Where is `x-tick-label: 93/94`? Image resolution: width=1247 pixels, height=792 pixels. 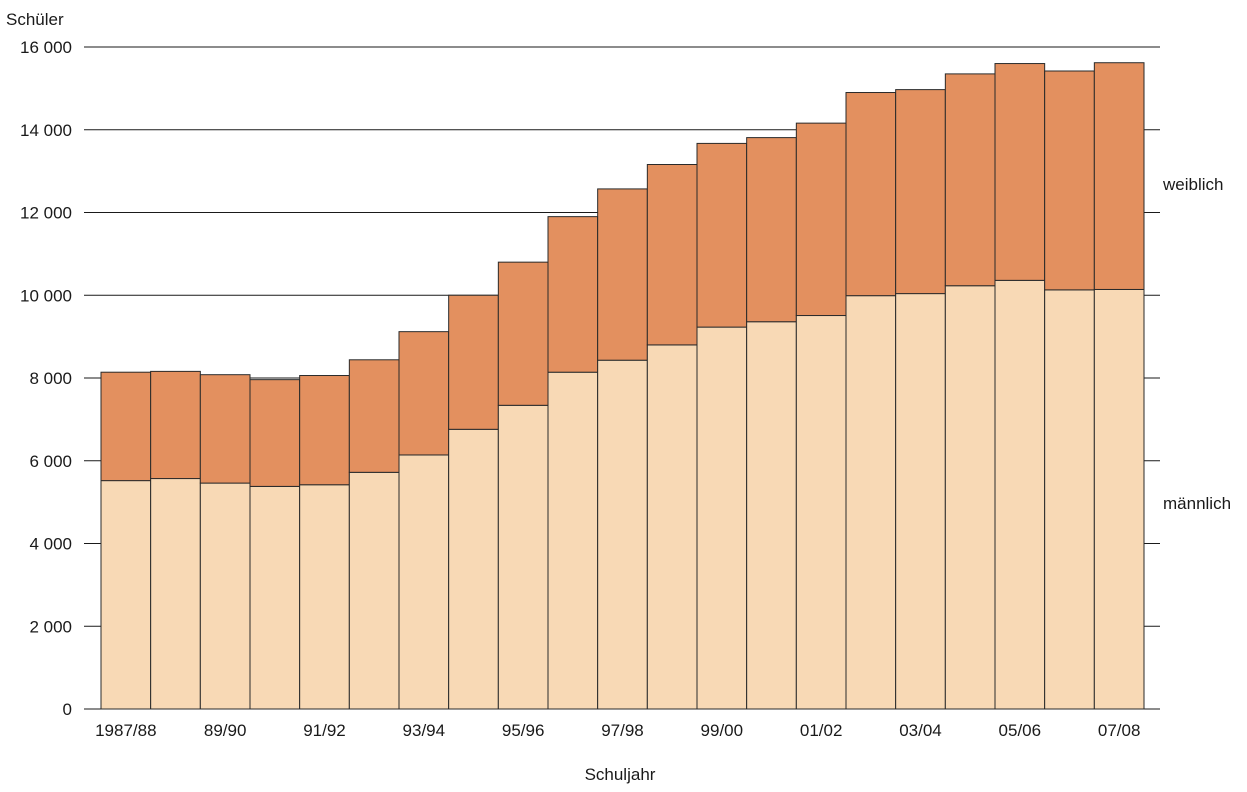 x-tick-label: 93/94 is located at coordinates (424, 730).